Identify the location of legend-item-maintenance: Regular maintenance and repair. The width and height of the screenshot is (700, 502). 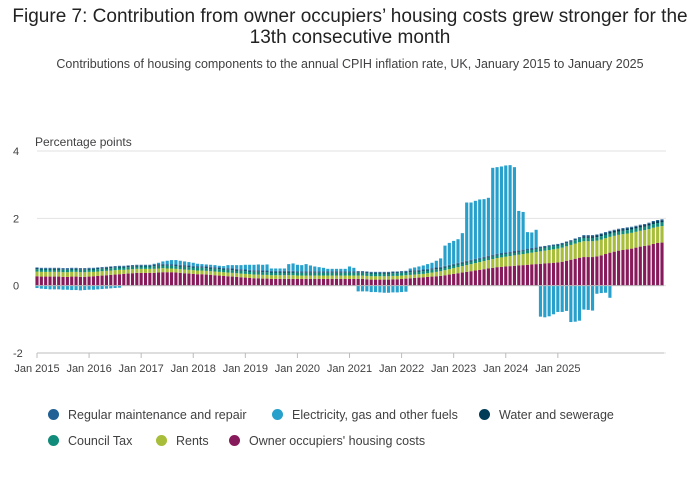
(147, 415).